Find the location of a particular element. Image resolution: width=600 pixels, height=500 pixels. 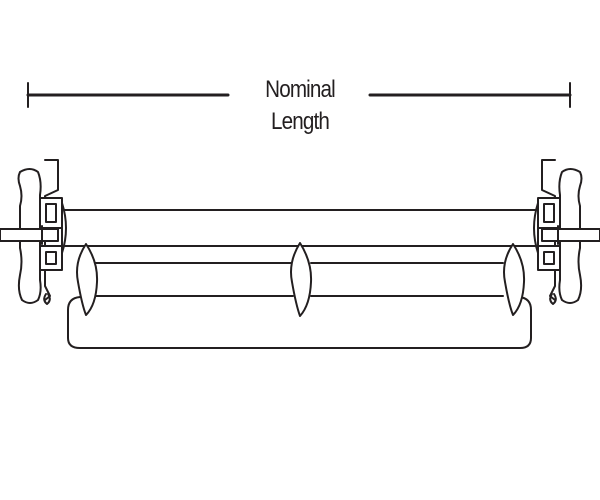

curtain-rod is located at coordinates (299, 279).